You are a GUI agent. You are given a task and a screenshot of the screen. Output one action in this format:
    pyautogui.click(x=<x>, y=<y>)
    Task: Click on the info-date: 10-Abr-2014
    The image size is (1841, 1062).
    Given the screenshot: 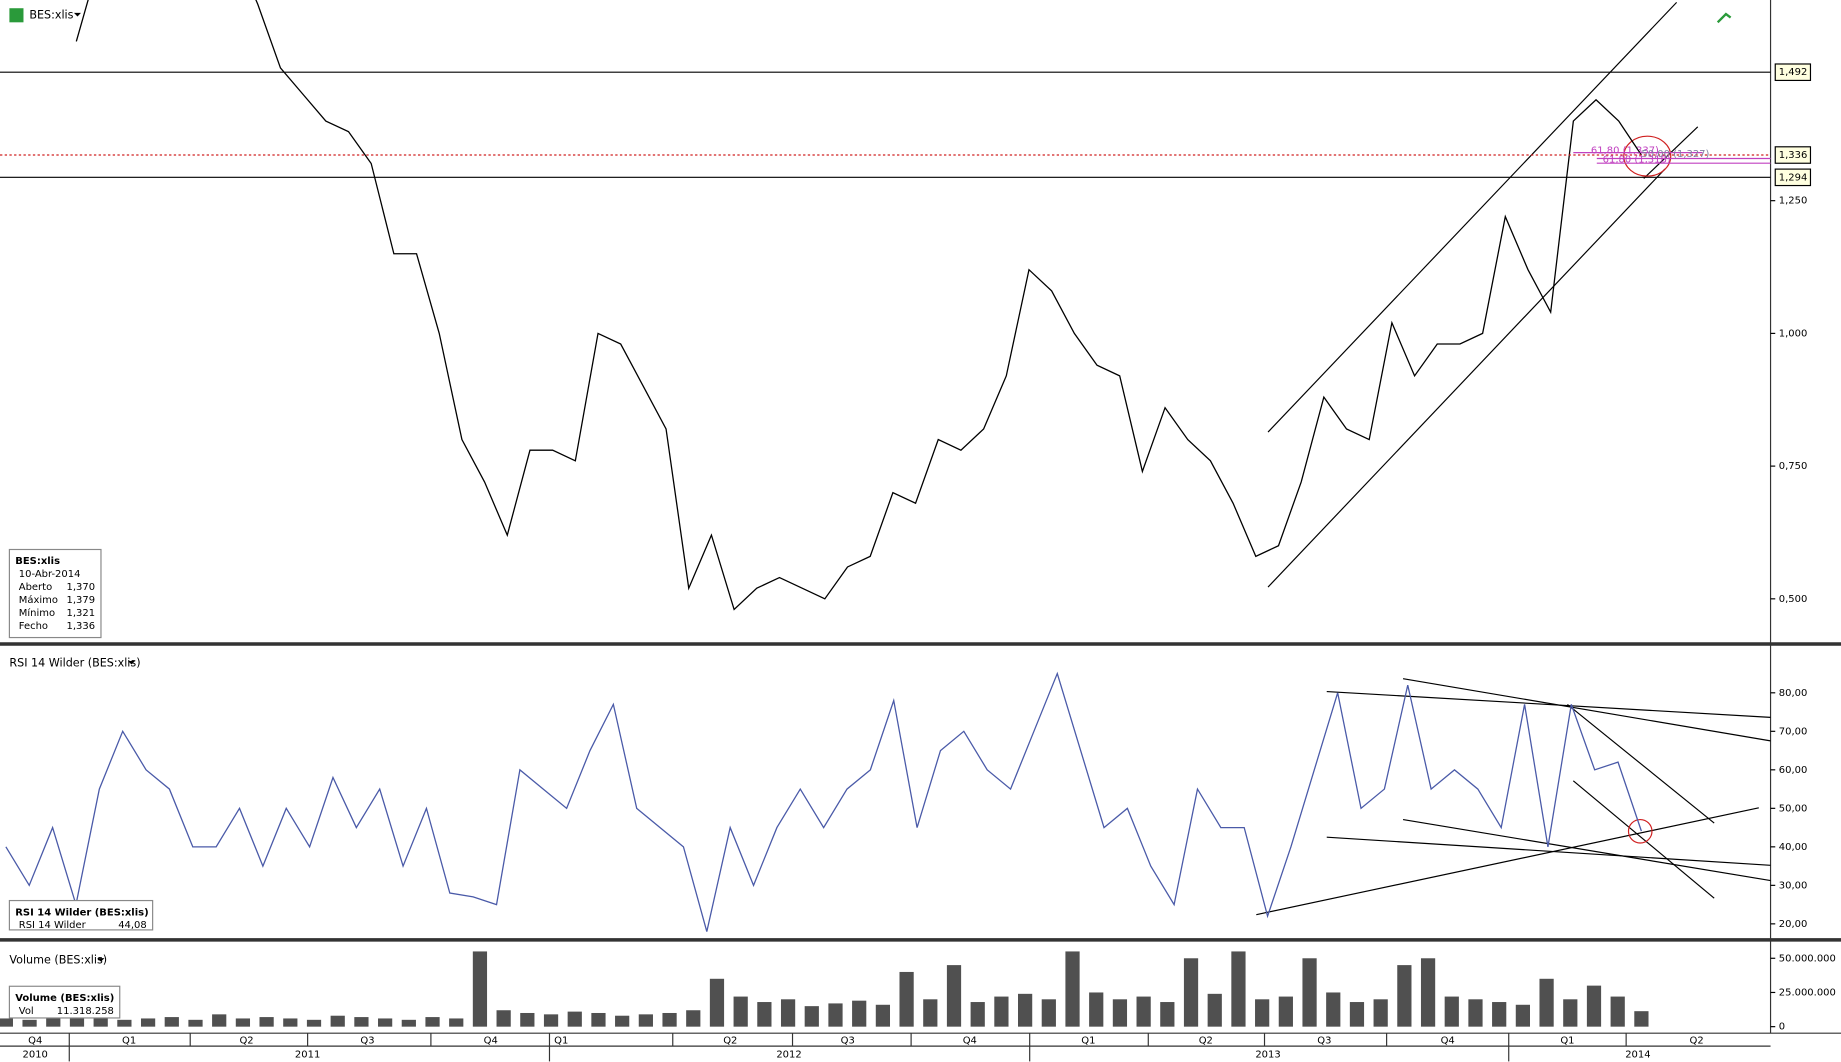 What is the action you would take?
    pyautogui.click(x=50, y=574)
    